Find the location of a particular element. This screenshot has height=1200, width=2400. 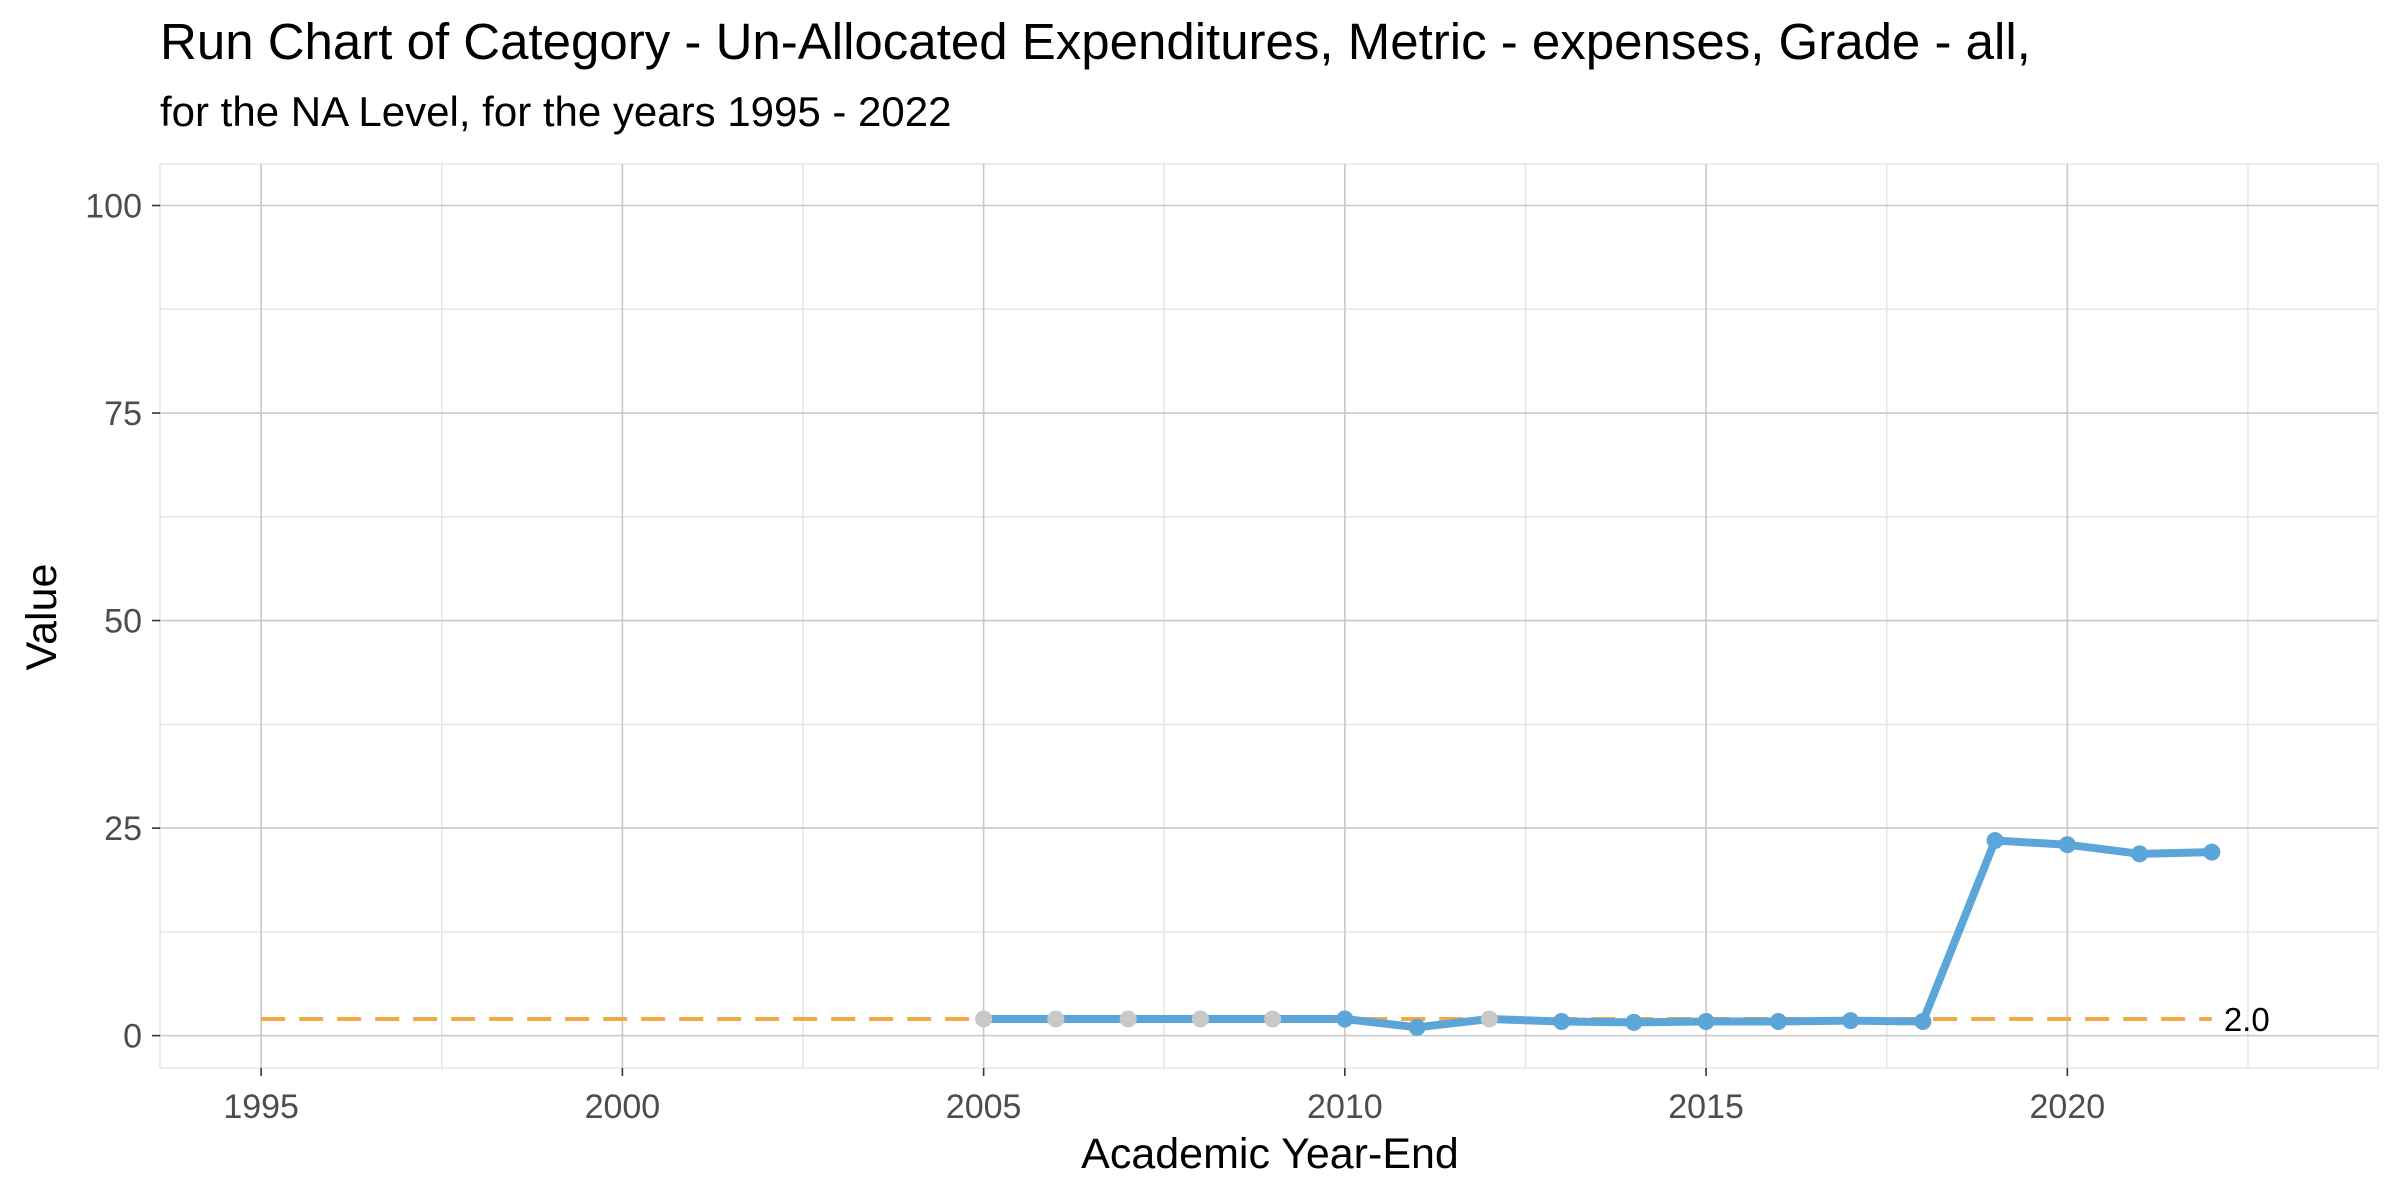

y-tick-label: 50 is located at coordinates (123, 622).